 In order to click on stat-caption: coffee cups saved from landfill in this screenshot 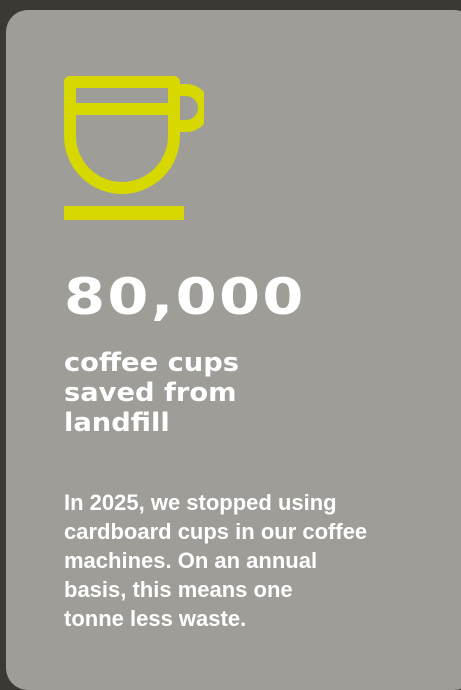, I will do `click(211, 393)`.